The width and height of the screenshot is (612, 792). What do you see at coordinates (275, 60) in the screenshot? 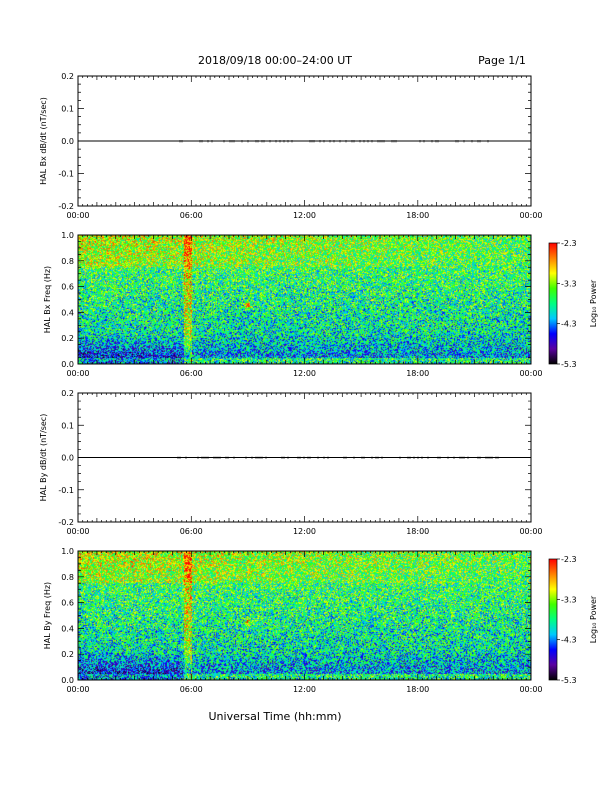
I see `figure-title: 2018/09/18 00:00–24:00 UT` at bounding box center [275, 60].